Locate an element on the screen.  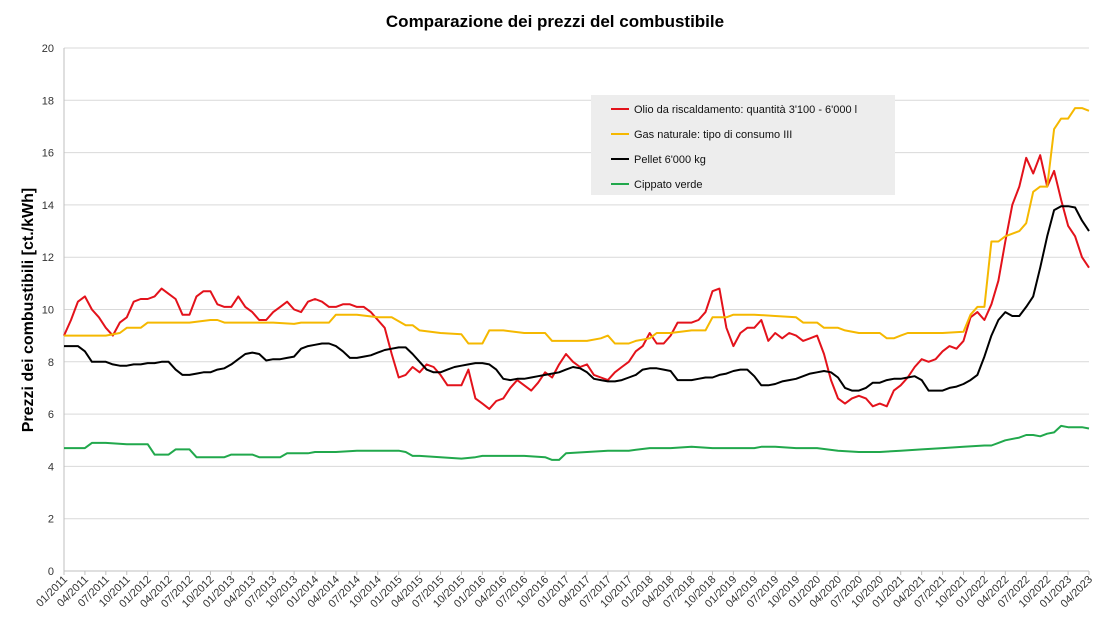
y-tick-label: 16 is located at coordinates (48, 154).